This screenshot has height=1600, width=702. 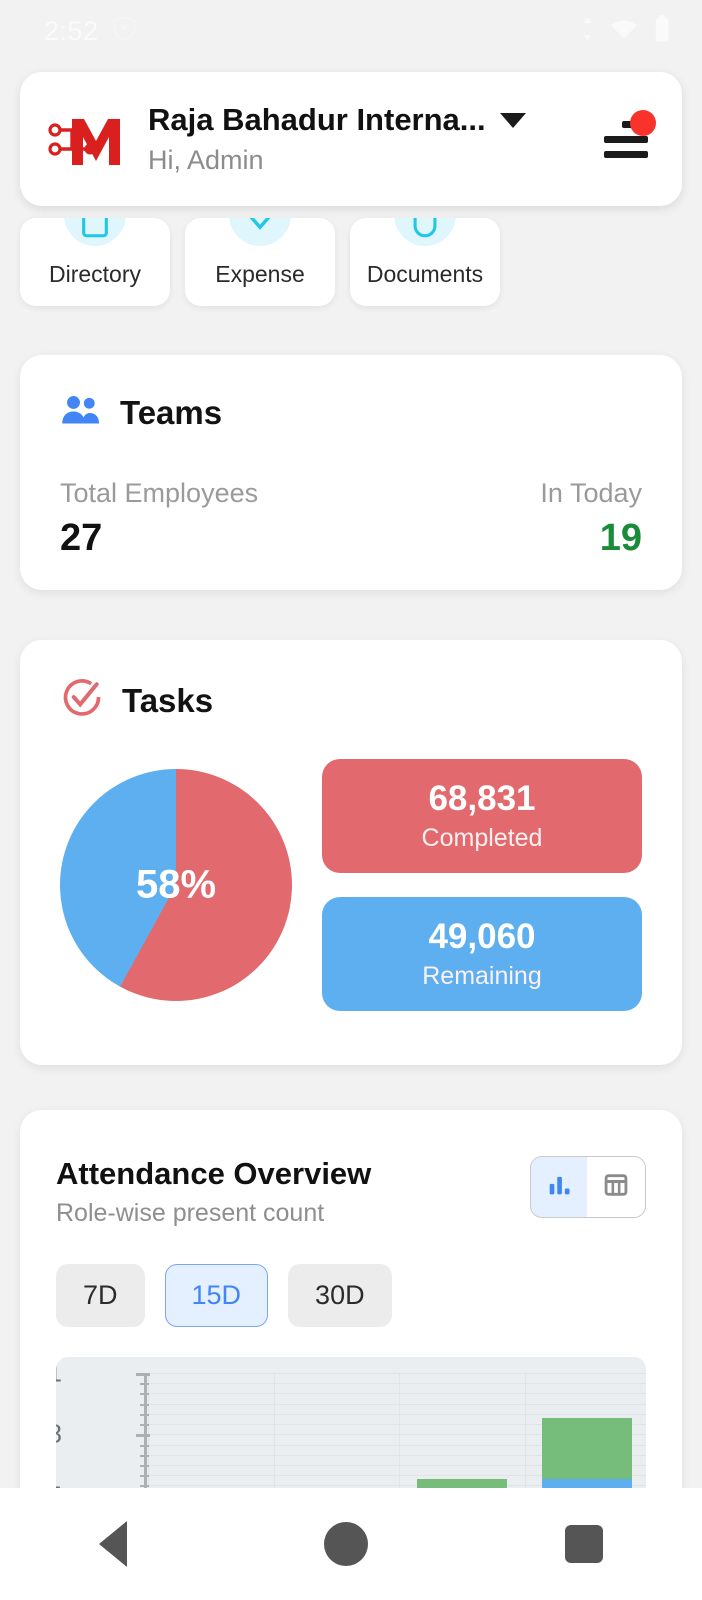 What do you see at coordinates (643, 123) in the screenshot?
I see `notification-dot` at bounding box center [643, 123].